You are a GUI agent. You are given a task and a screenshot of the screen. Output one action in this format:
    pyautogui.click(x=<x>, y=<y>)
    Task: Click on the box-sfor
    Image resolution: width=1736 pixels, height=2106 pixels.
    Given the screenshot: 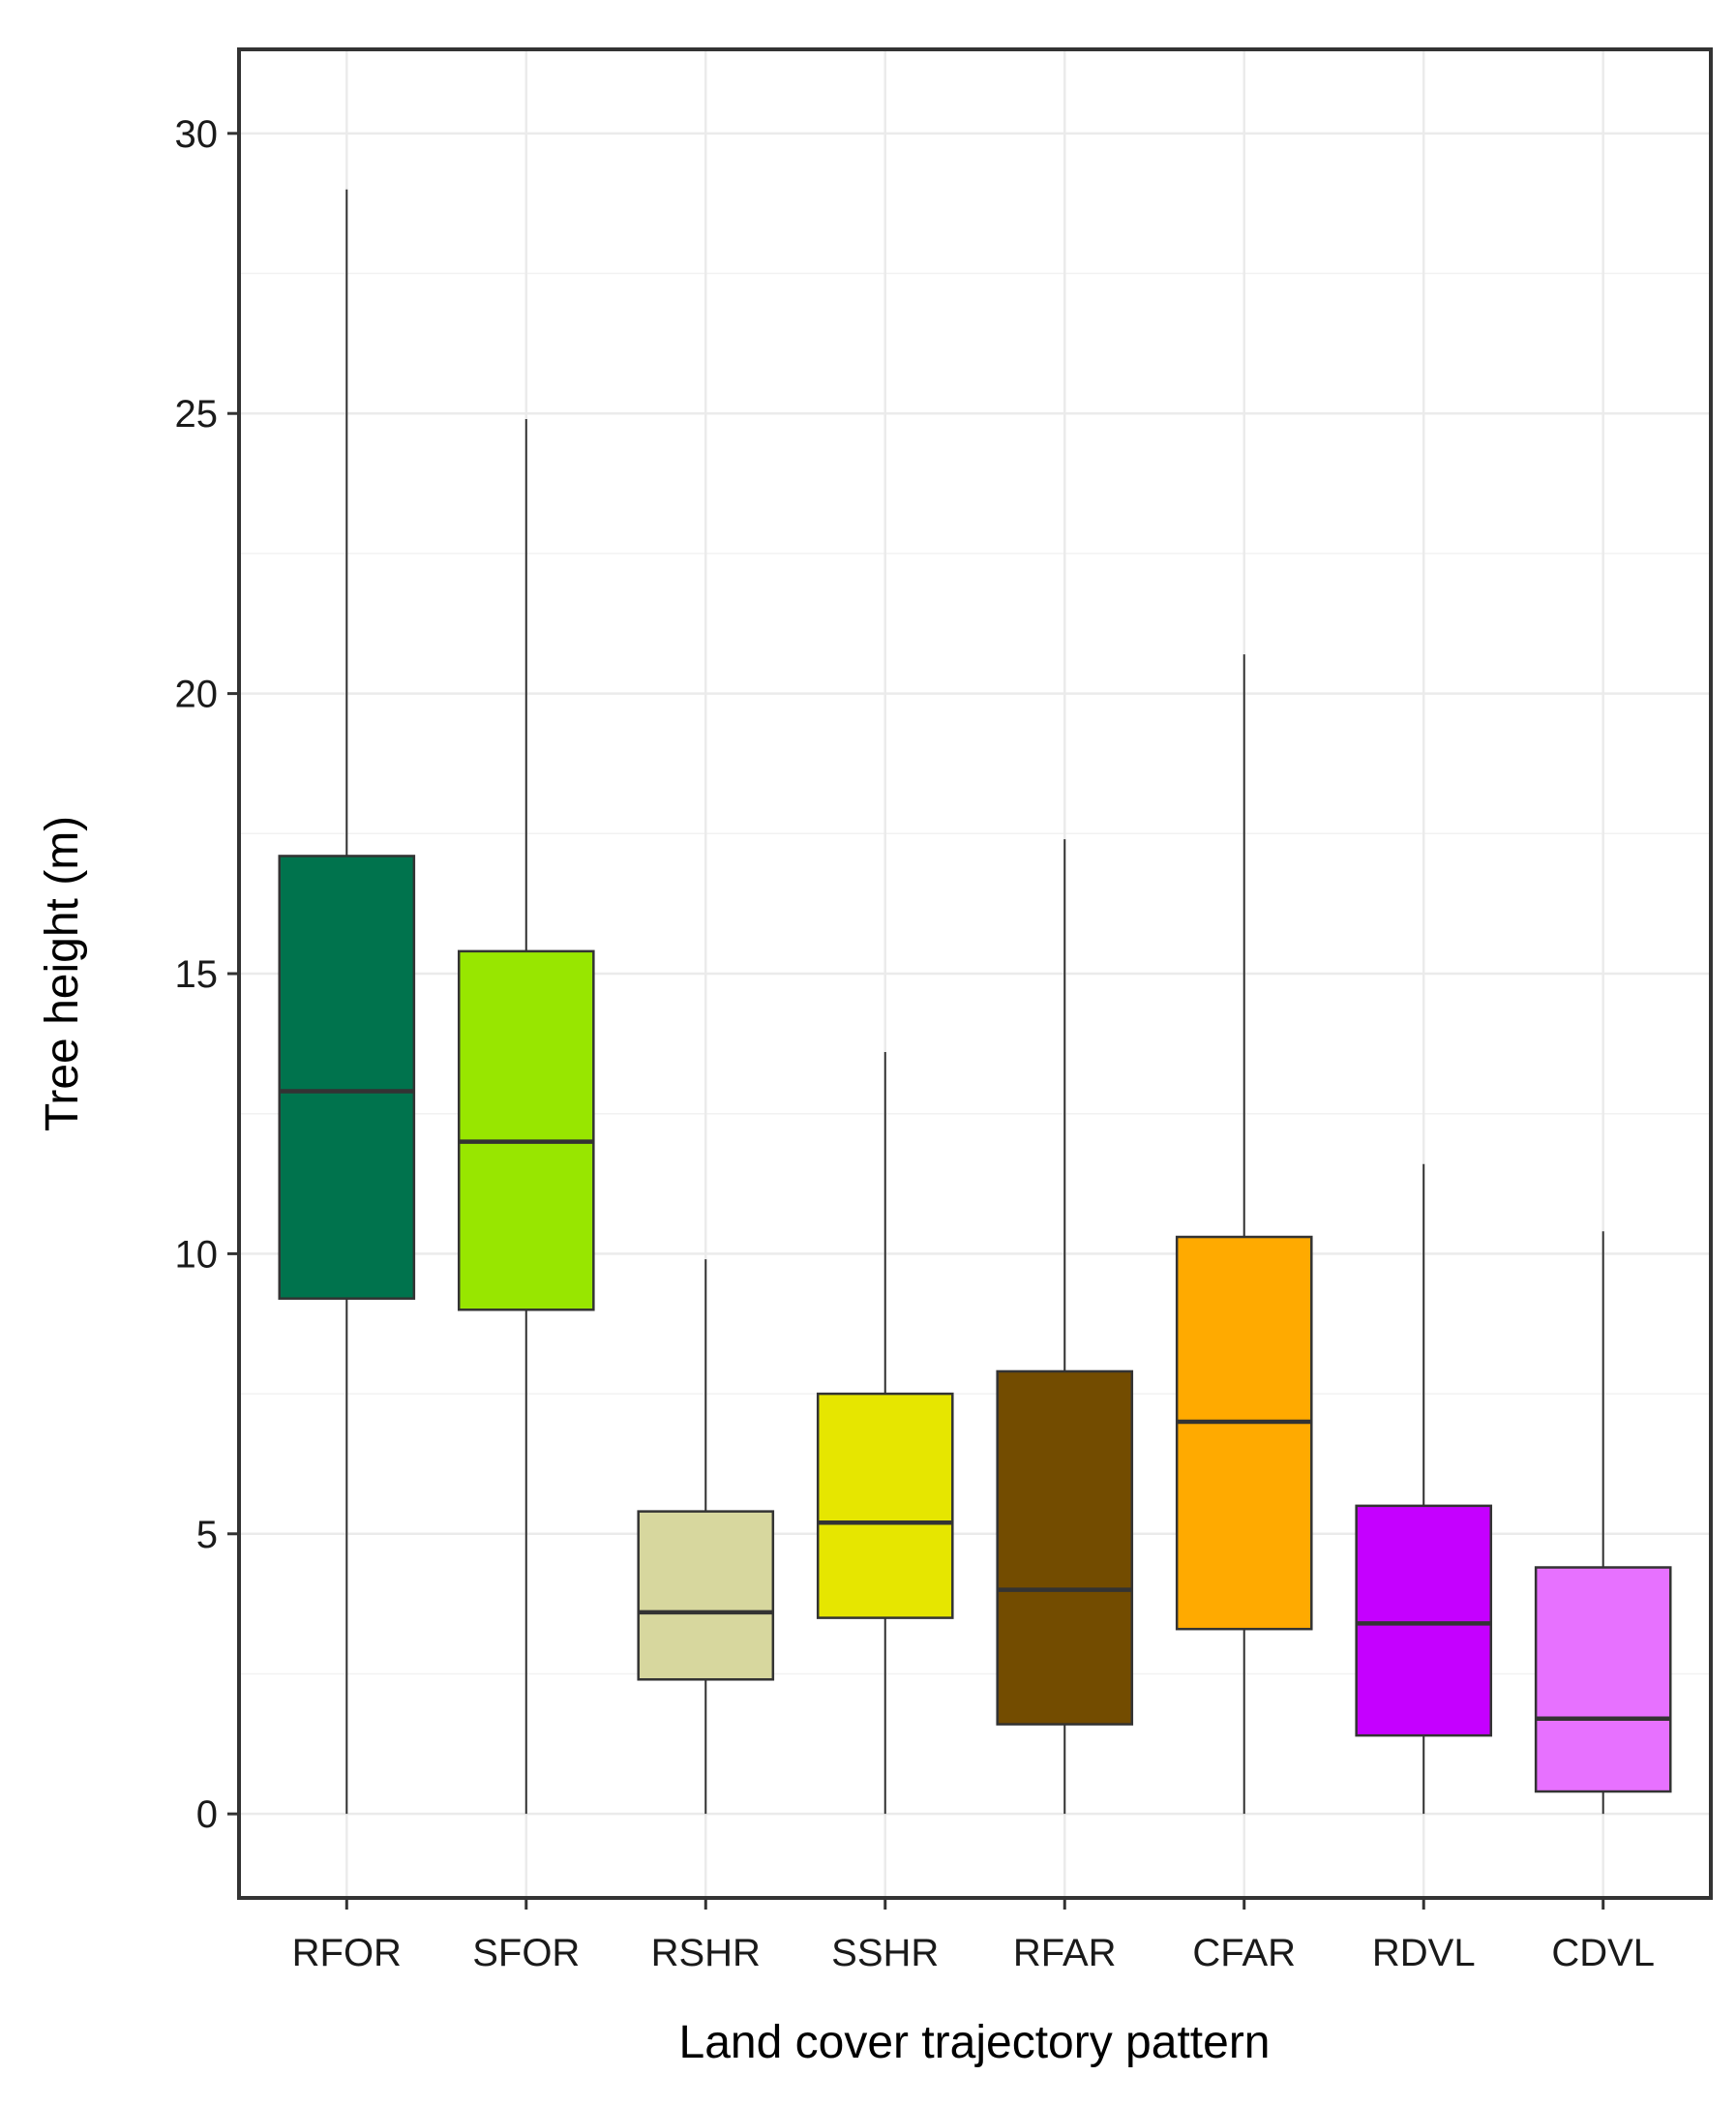 What is the action you would take?
    pyautogui.click(x=526, y=1117)
    